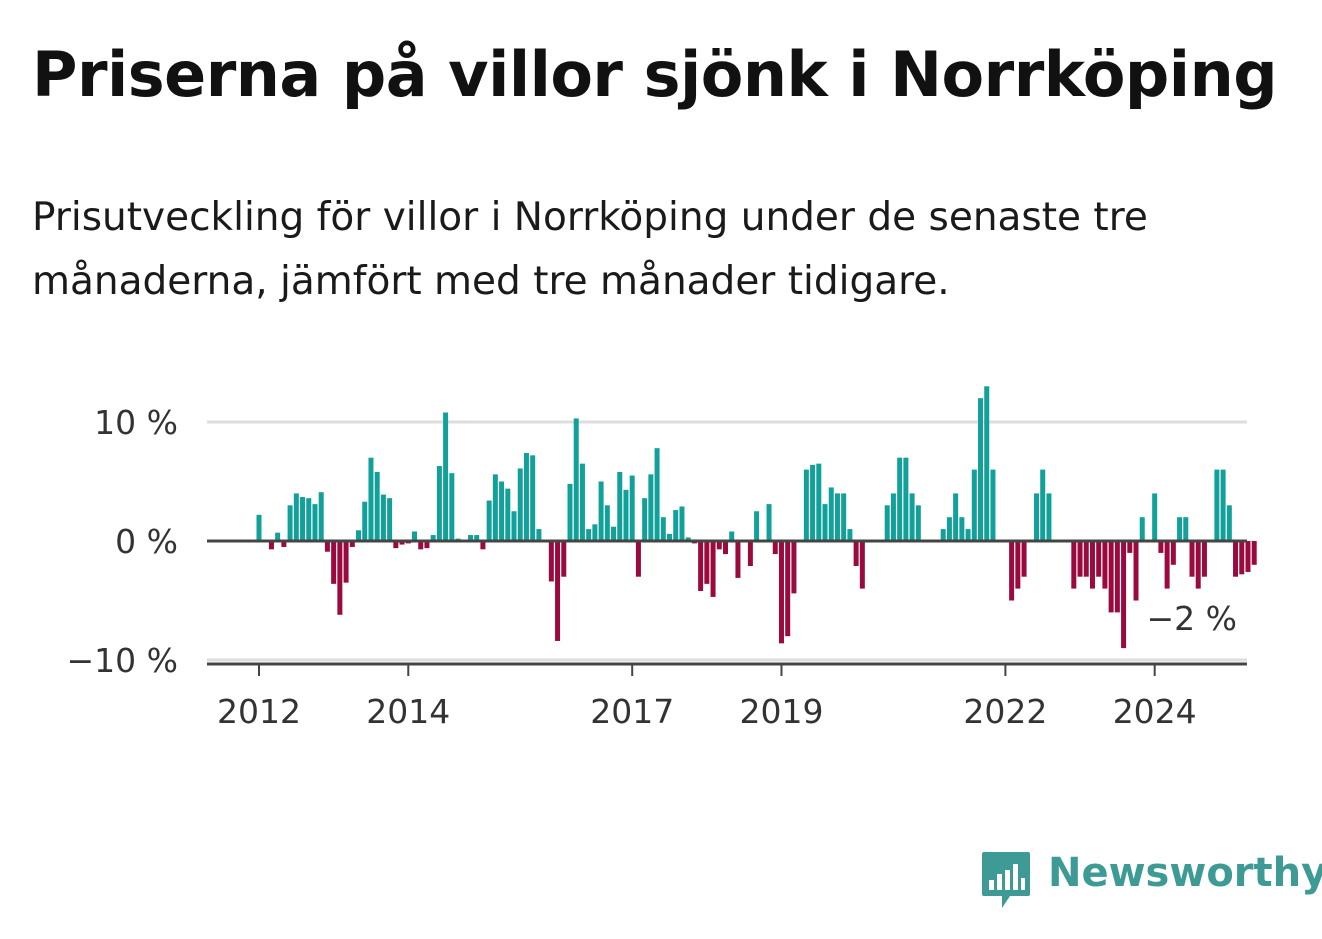  What do you see at coordinates (1155, 711) in the screenshot?
I see `x-tick-label: 2024` at bounding box center [1155, 711].